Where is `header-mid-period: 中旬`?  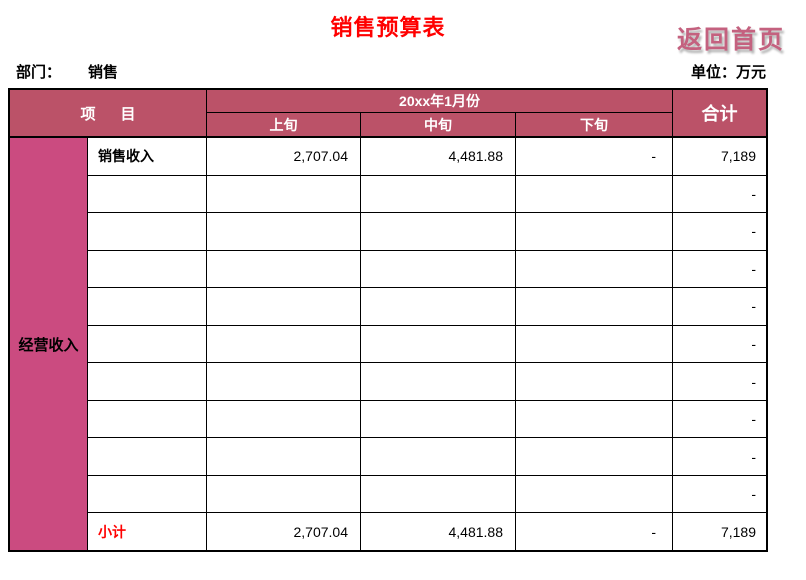
header-mid-period: 中旬 is located at coordinates (438, 124).